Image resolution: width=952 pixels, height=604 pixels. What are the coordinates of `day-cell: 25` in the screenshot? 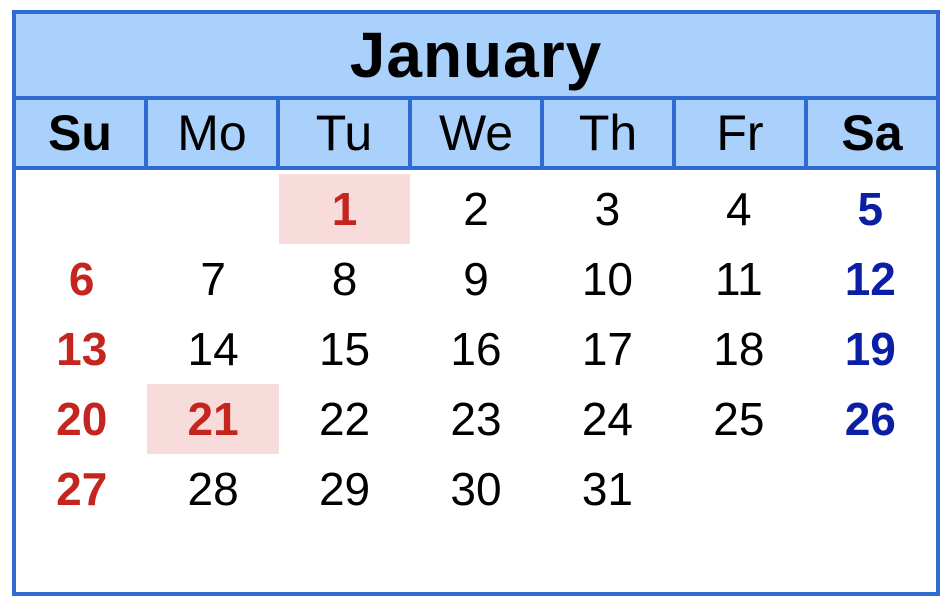 It's located at (739, 419).